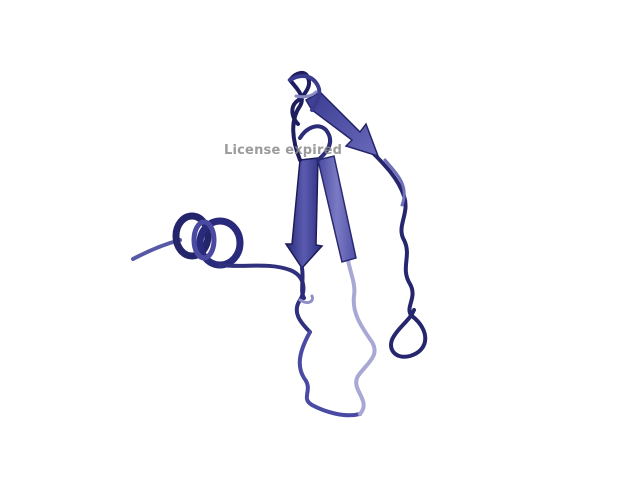 The height and width of the screenshot is (484, 640). I want to click on top-loop, so click(299, 116).